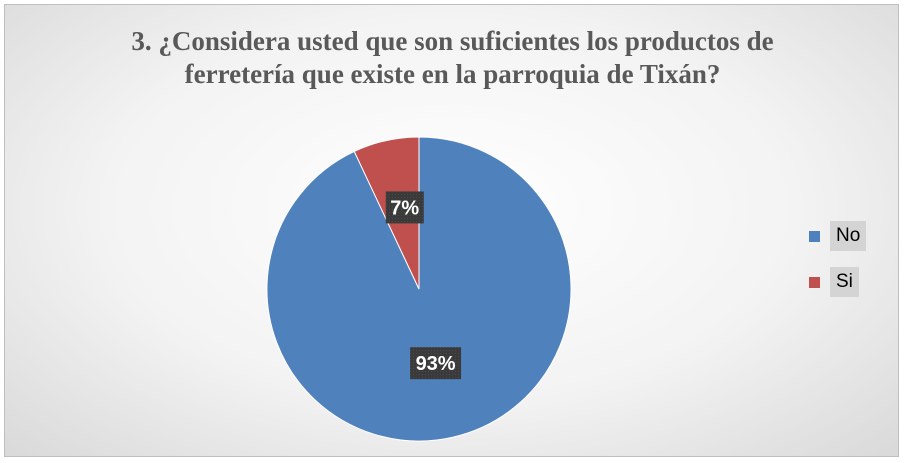  I want to click on data-label-text: 93%, so click(436, 364).